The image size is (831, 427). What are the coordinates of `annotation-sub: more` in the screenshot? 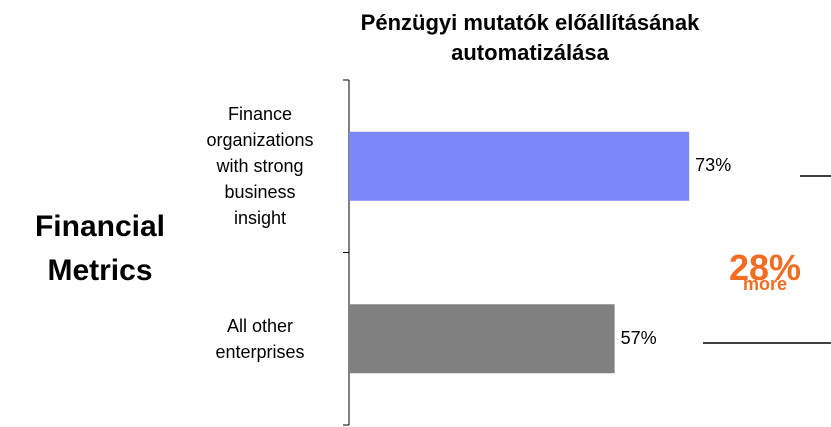 It's located at (764, 284).